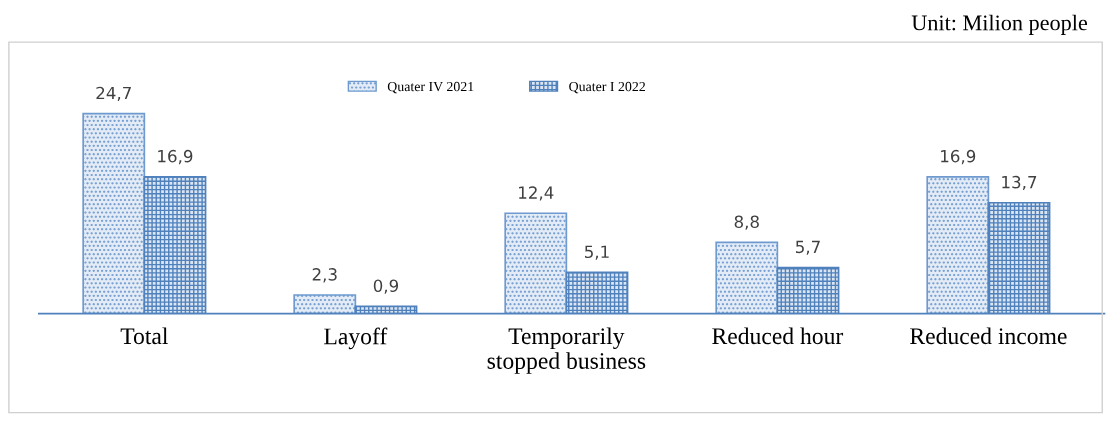  What do you see at coordinates (999, 24) in the screenshot?
I see `text: Unit: Milion people` at bounding box center [999, 24].